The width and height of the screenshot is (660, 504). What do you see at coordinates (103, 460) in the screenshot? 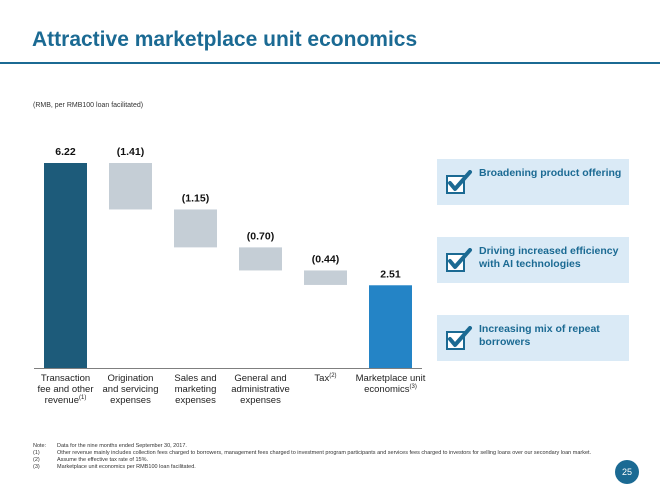
I see `footnote-text: Assume the effective tax rate of 15%.` at bounding box center [103, 460].